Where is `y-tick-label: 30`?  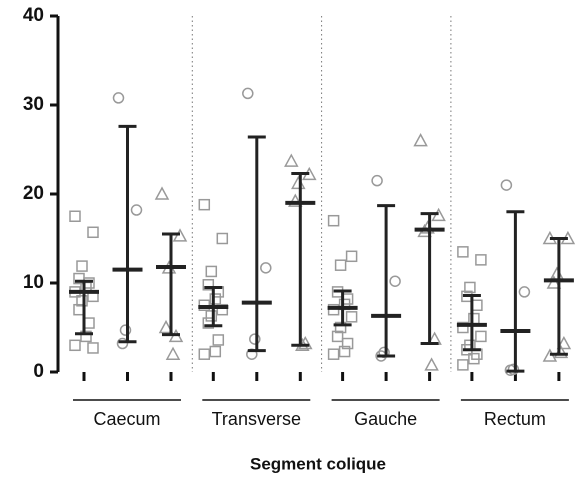 y-tick-label: 30 is located at coordinates (33, 104).